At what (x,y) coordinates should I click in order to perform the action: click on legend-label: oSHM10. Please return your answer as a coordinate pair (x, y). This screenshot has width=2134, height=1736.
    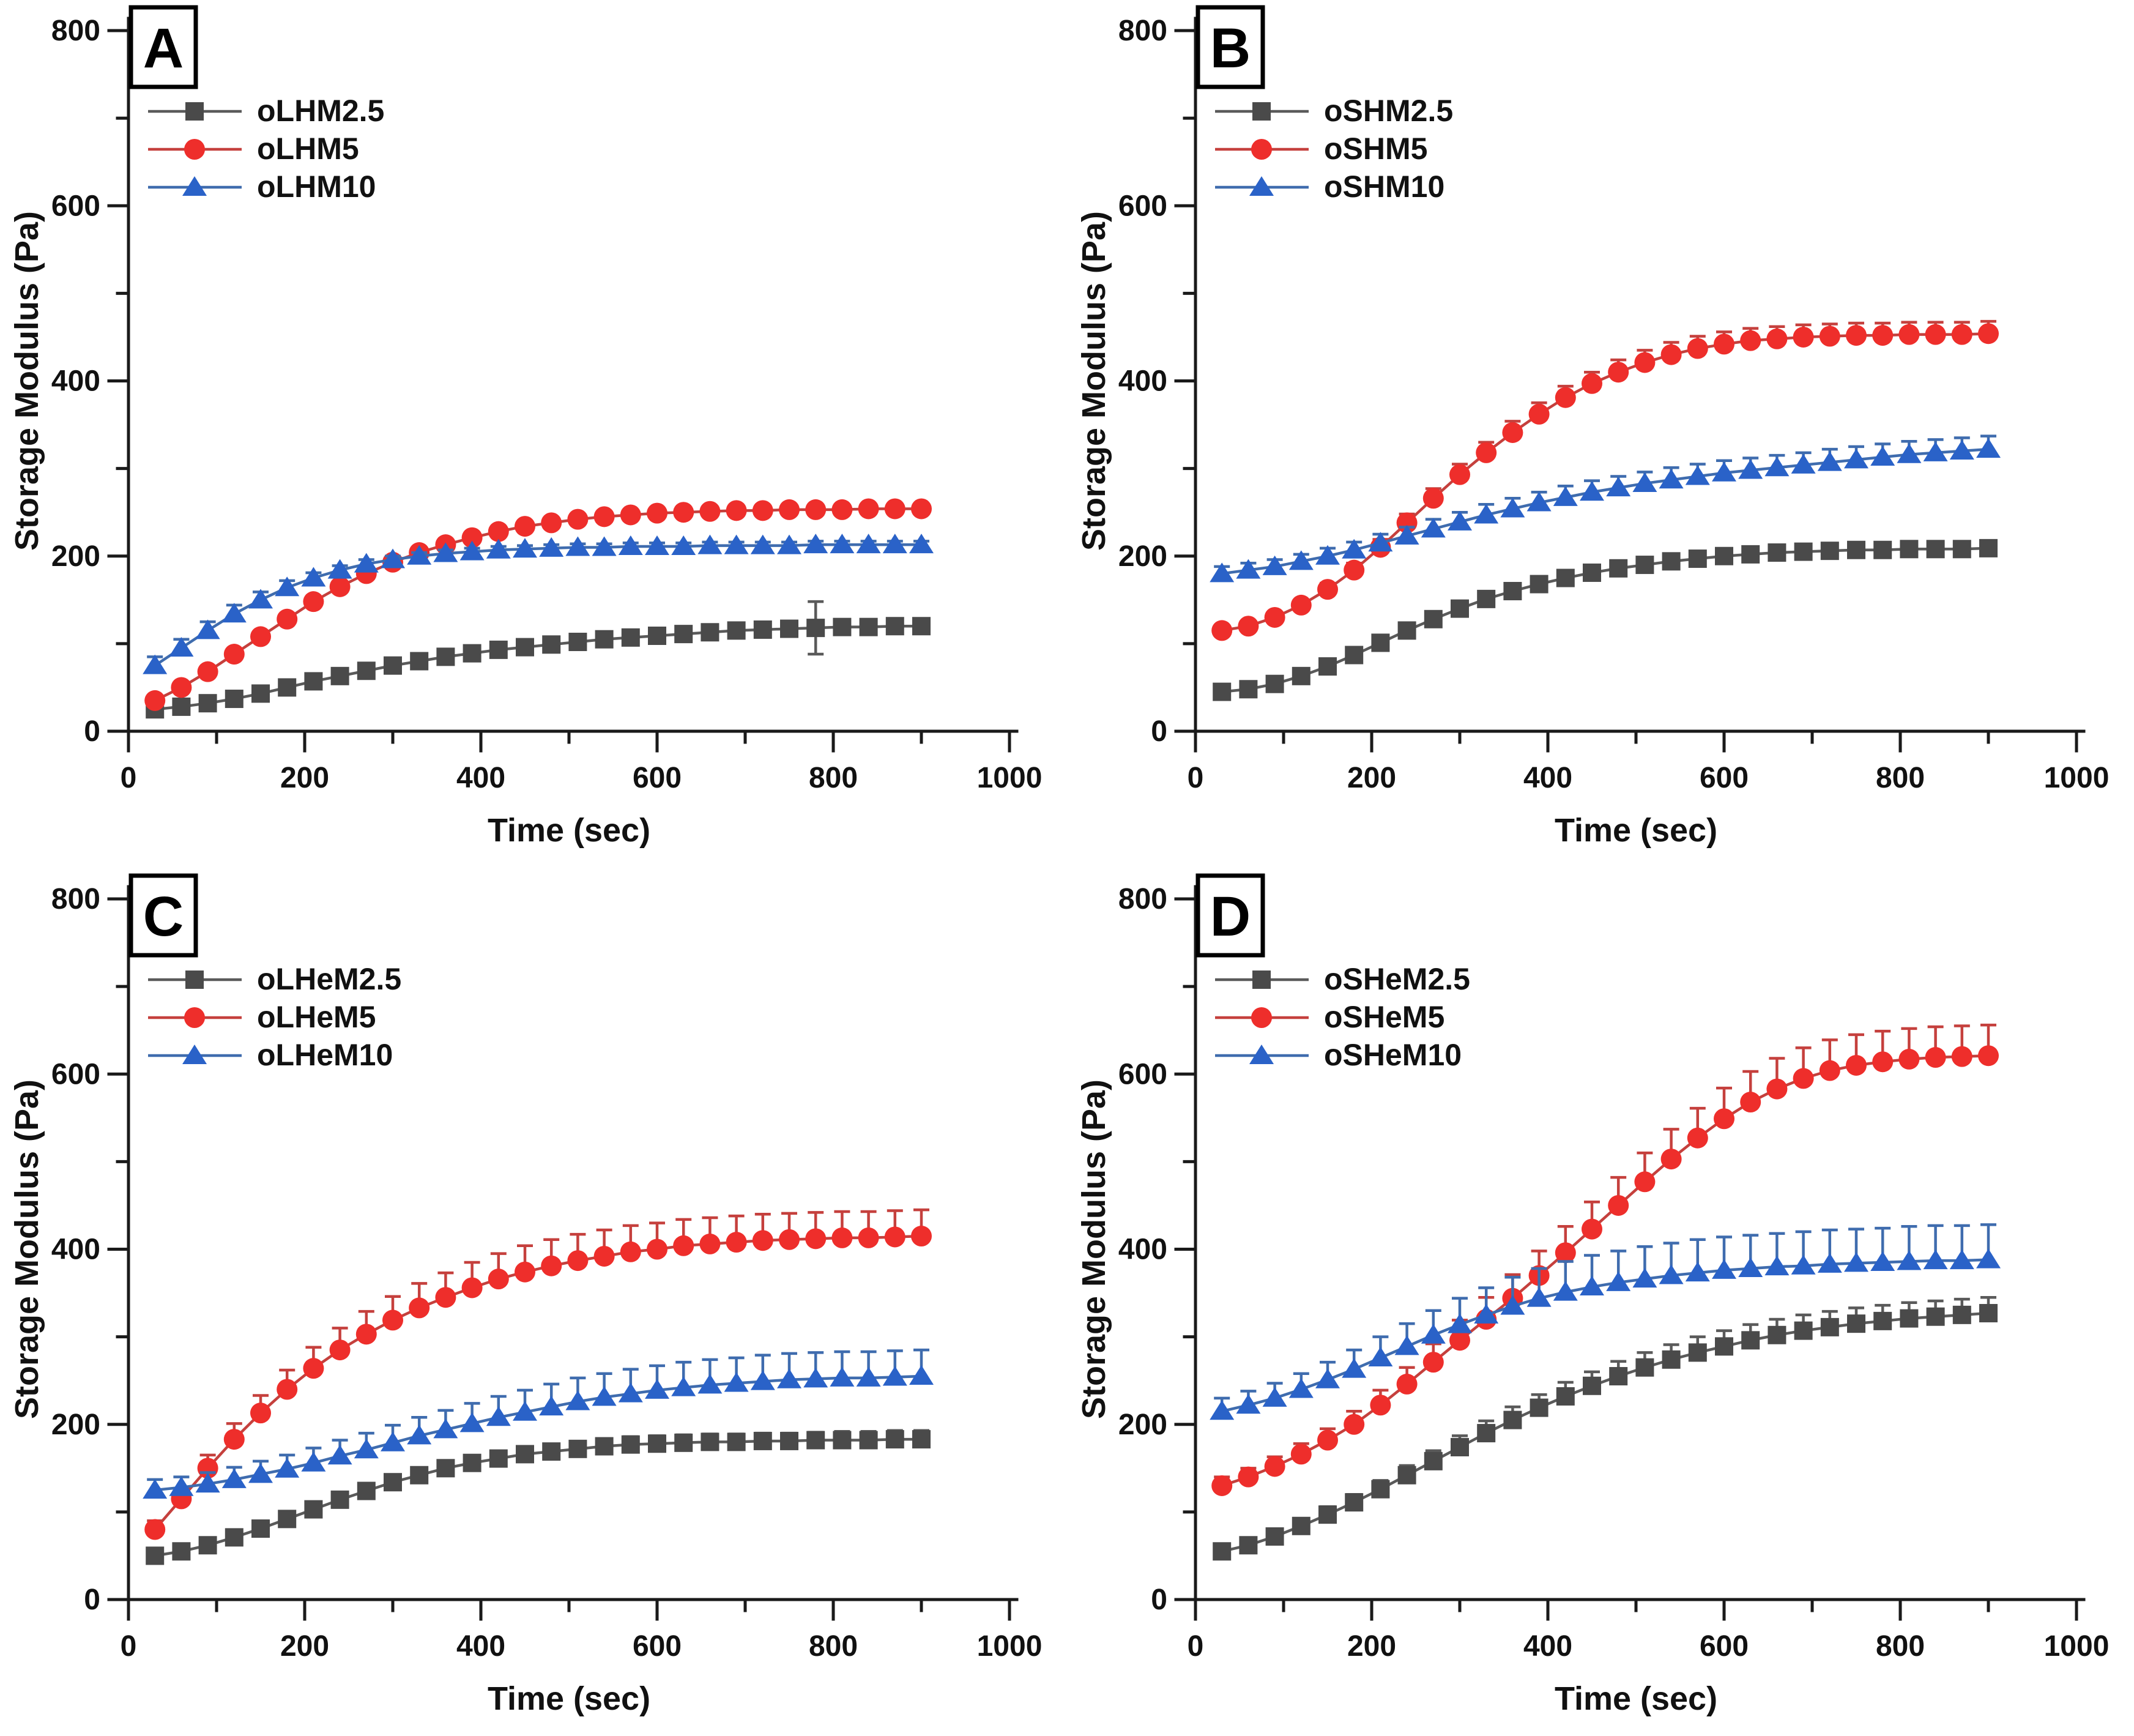
    Looking at the image, I should click on (1384, 187).